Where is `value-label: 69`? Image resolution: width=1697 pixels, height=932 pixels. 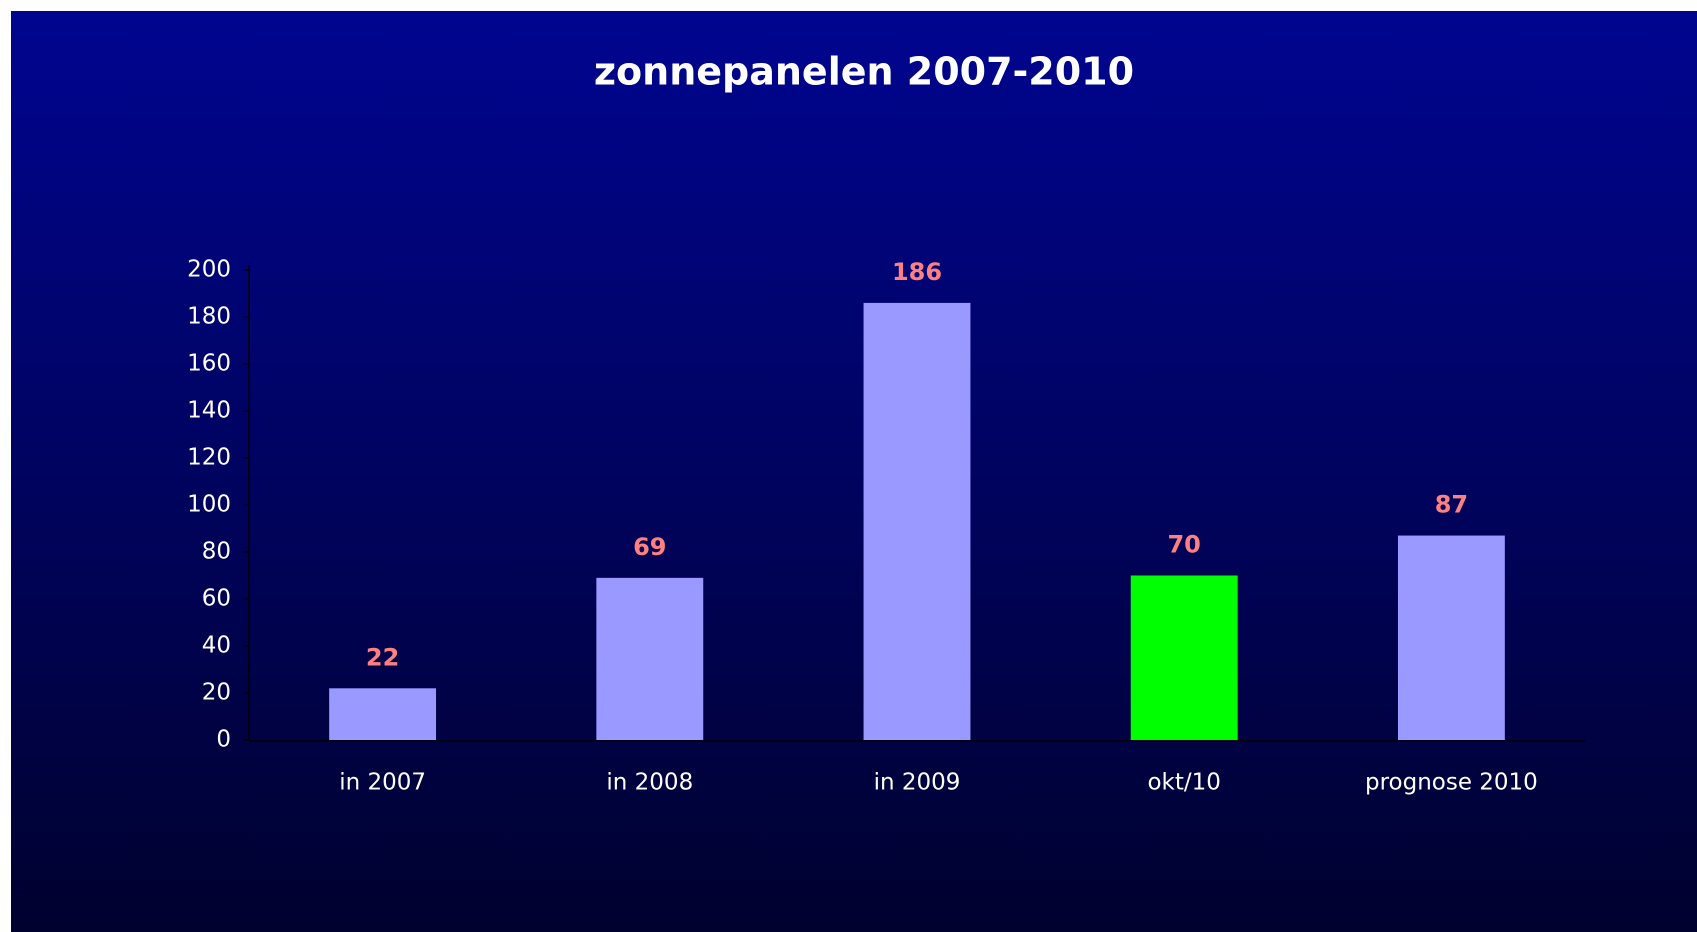
value-label: 69 is located at coordinates (649, 547).